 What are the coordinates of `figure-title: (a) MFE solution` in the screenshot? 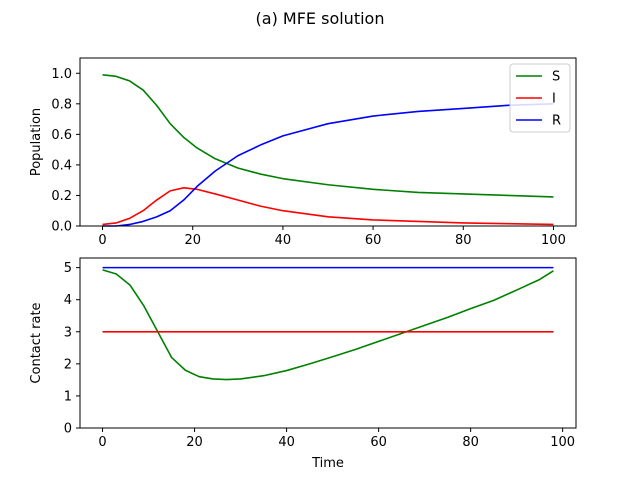 It's located at (320, 18).